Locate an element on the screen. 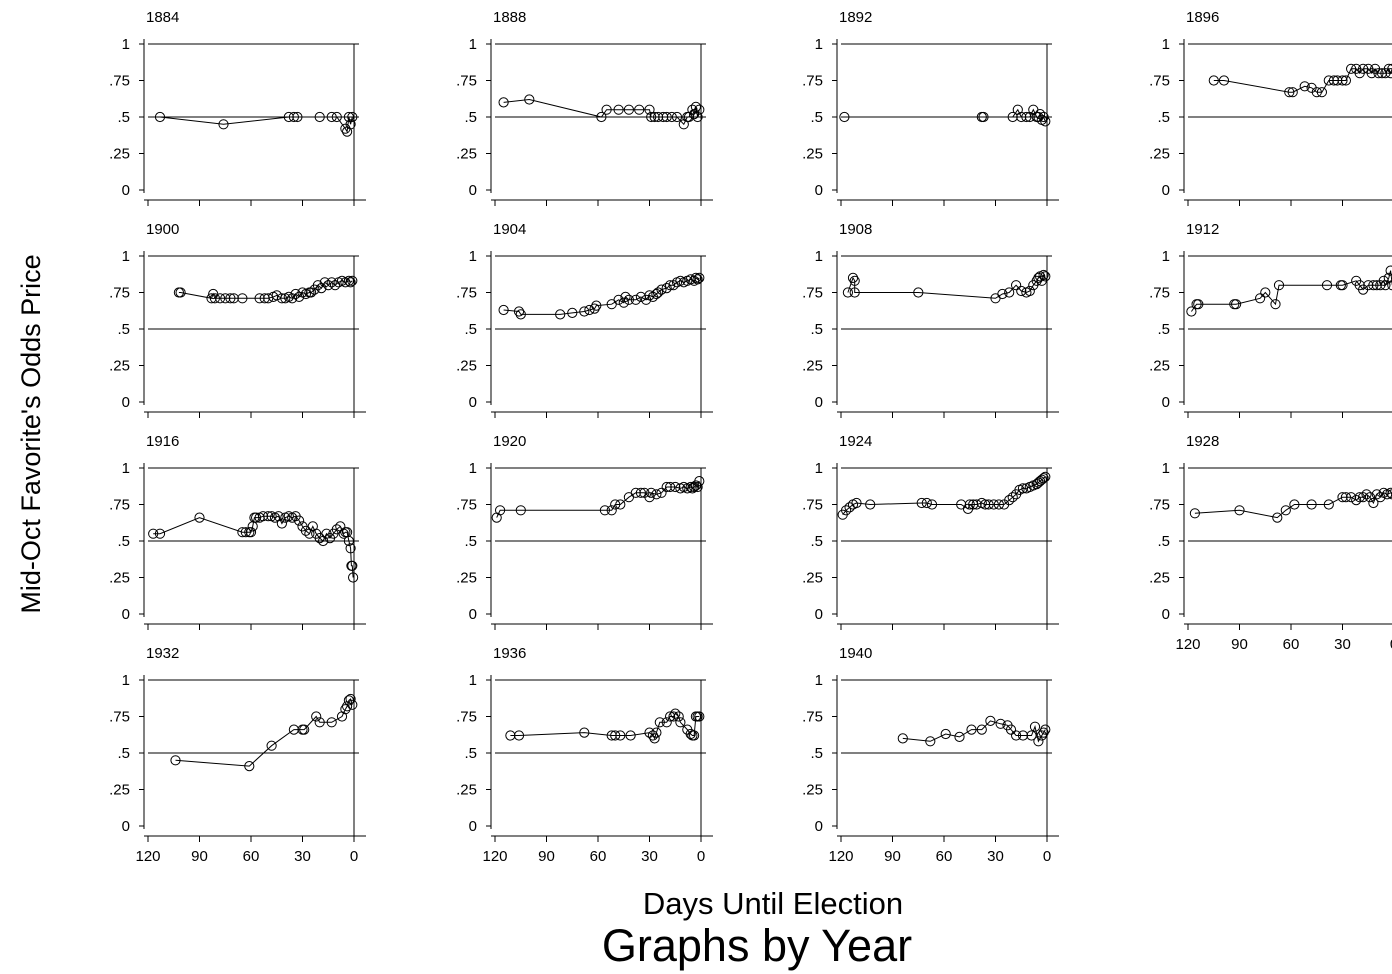  panel-title: 1920 is located at coordinates (509, 441).